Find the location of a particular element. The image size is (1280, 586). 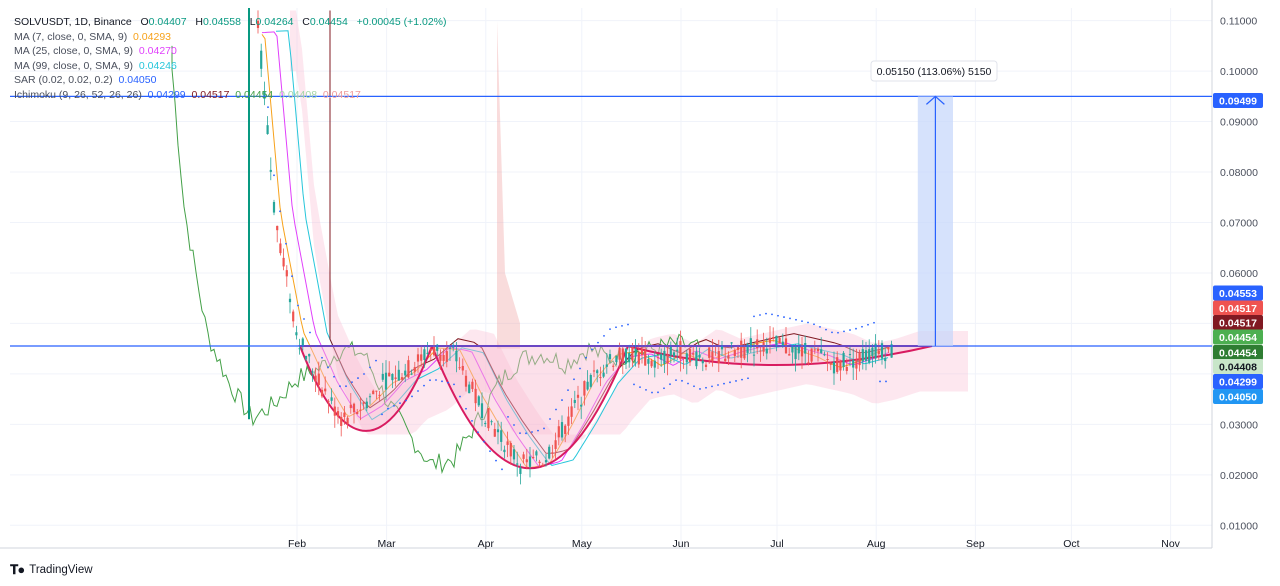

price-tag: 0.09499 is located at coordinates (1238, 100).